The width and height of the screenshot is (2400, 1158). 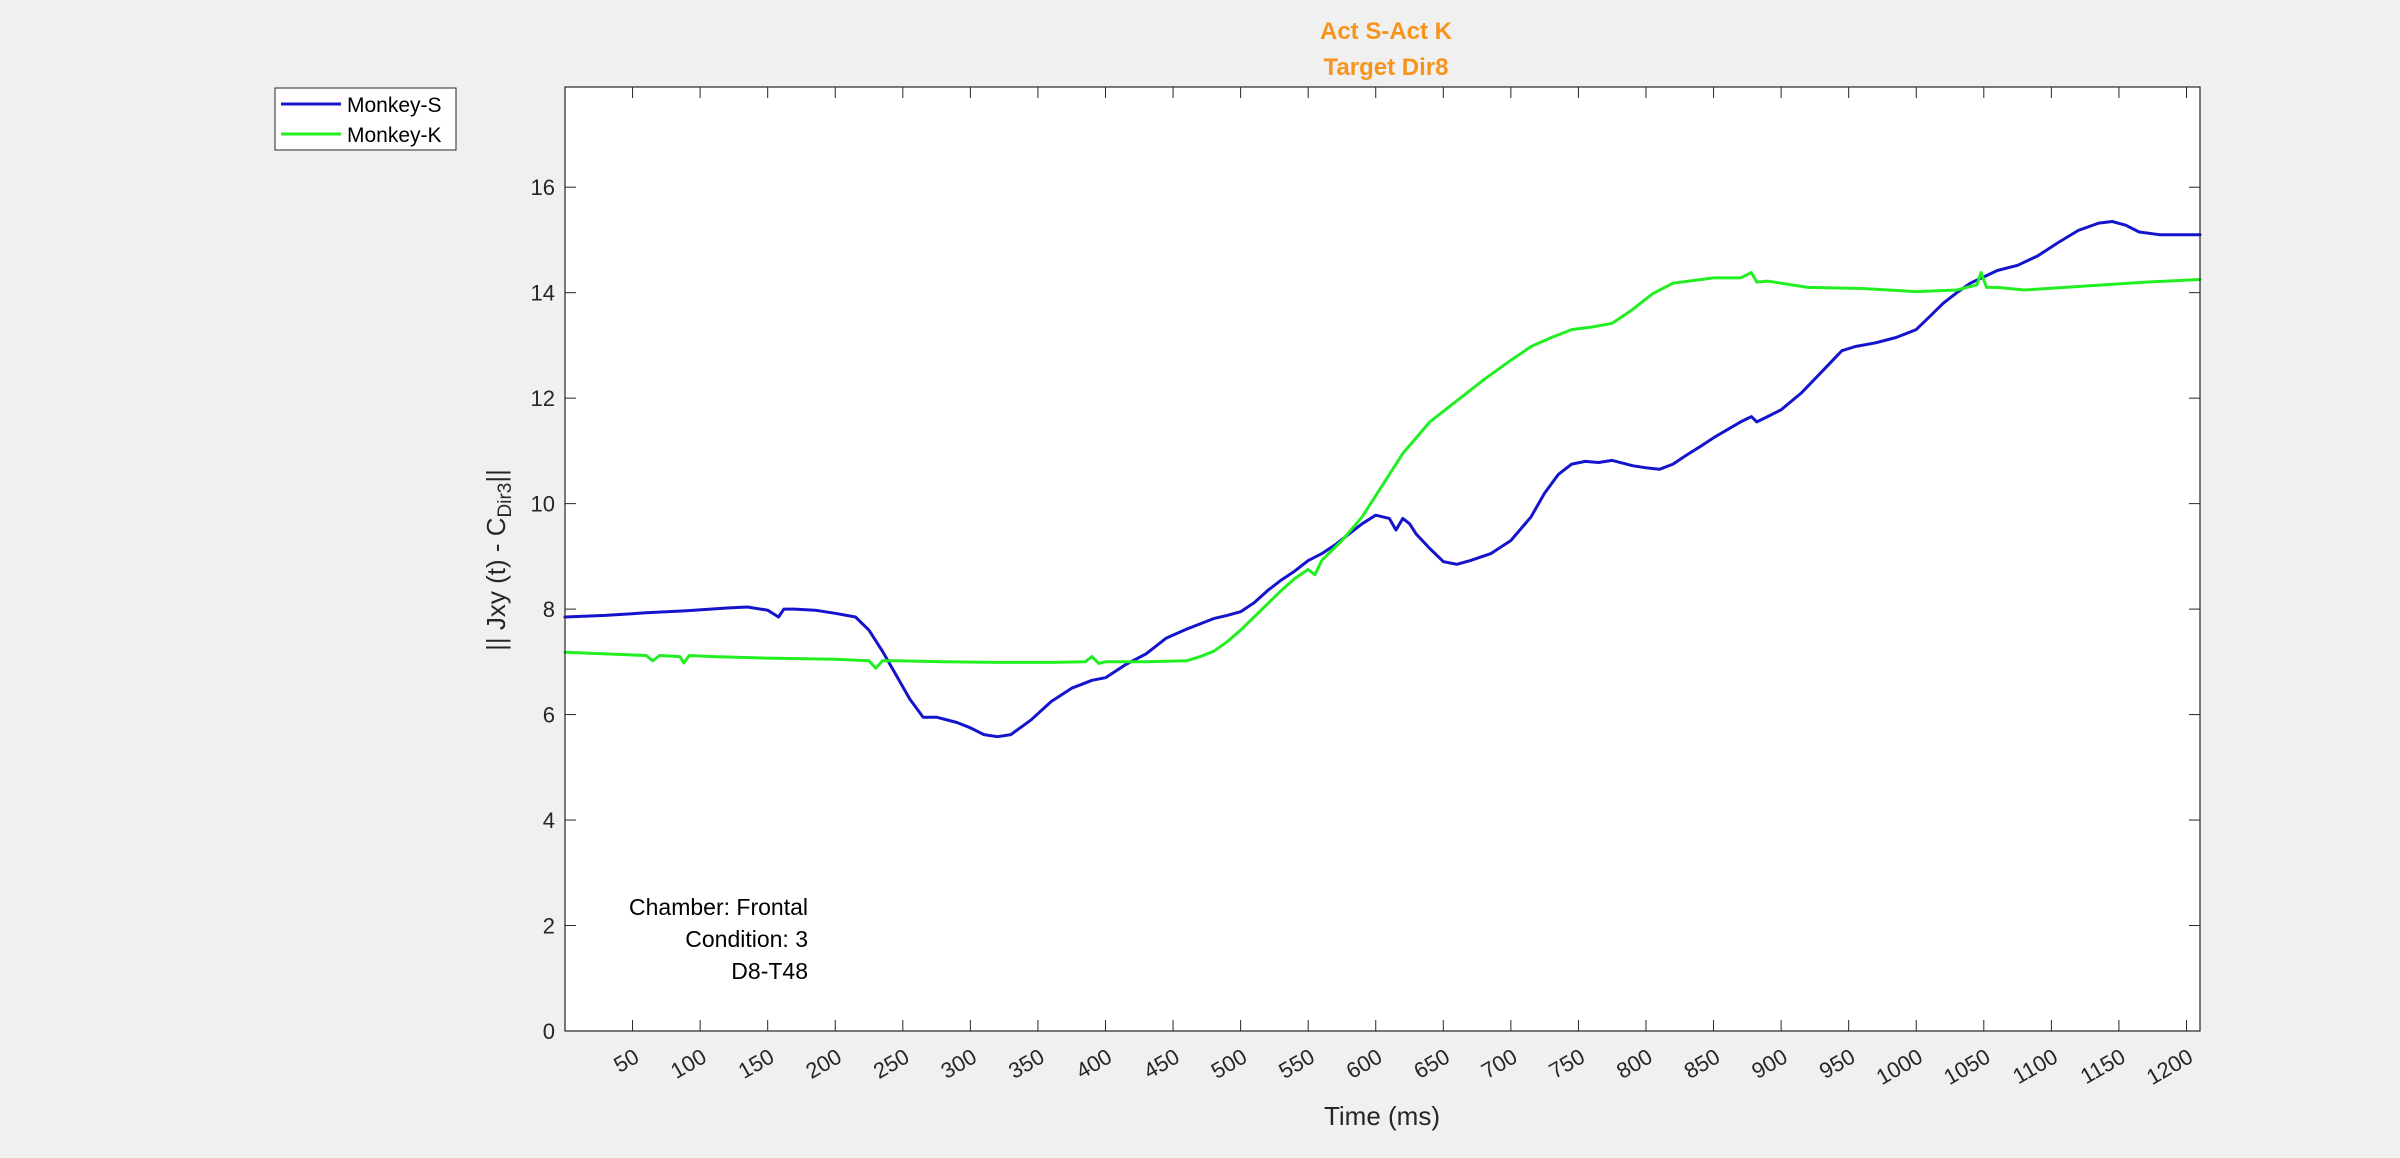 I want to click on legend-box, so click(x=365, y=119).